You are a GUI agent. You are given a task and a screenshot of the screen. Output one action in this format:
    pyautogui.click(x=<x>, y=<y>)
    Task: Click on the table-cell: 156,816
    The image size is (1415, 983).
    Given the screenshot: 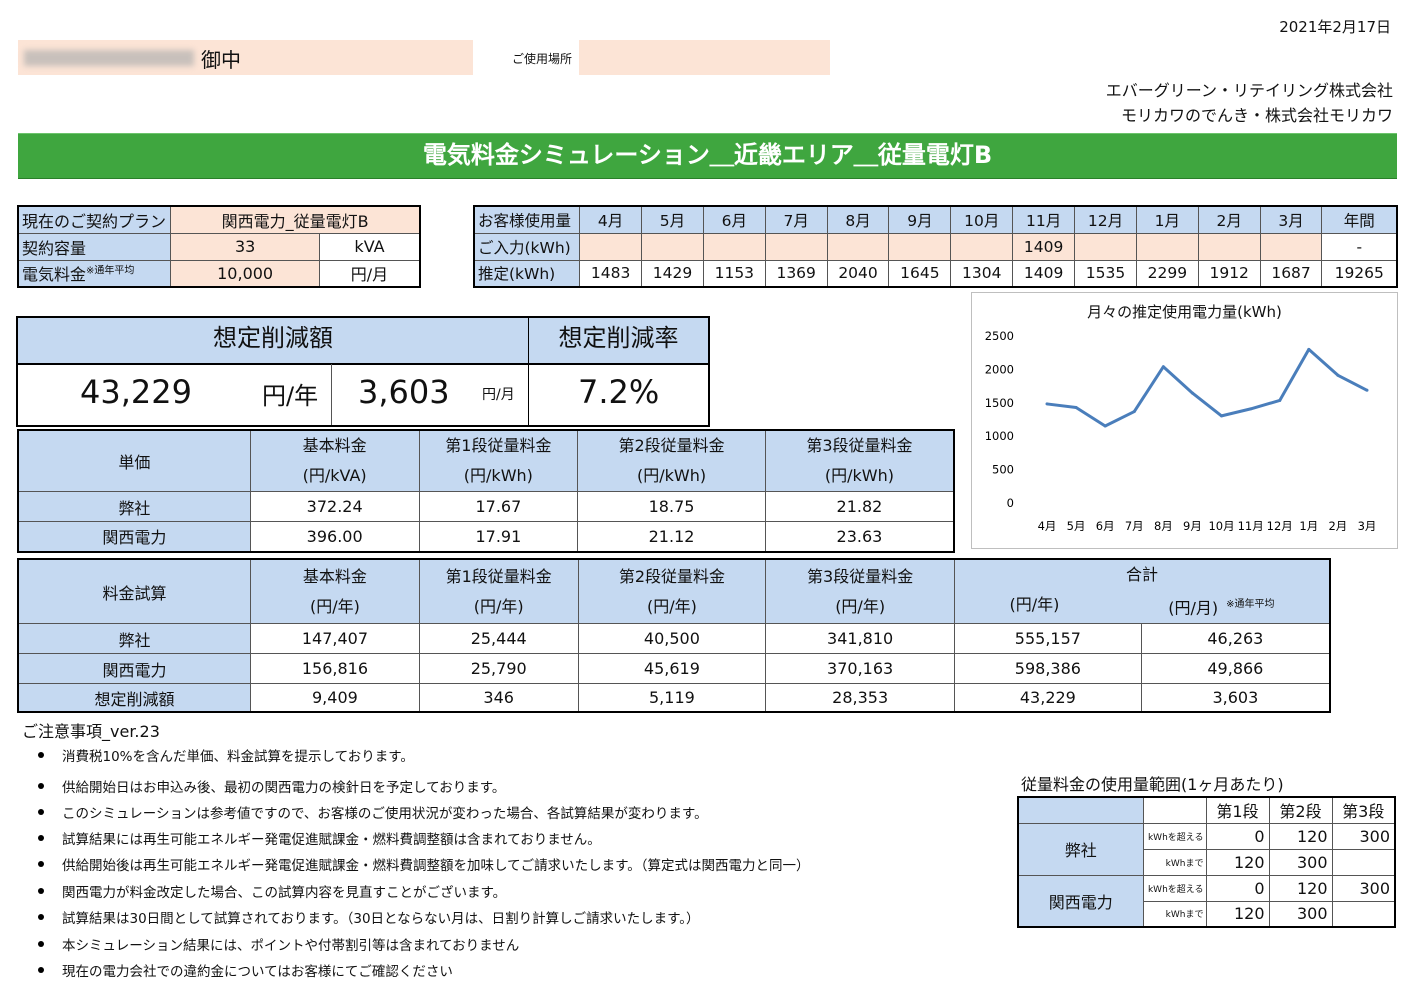 What is the action you would take?
    pyautogui.click(x=335, y=669)
    